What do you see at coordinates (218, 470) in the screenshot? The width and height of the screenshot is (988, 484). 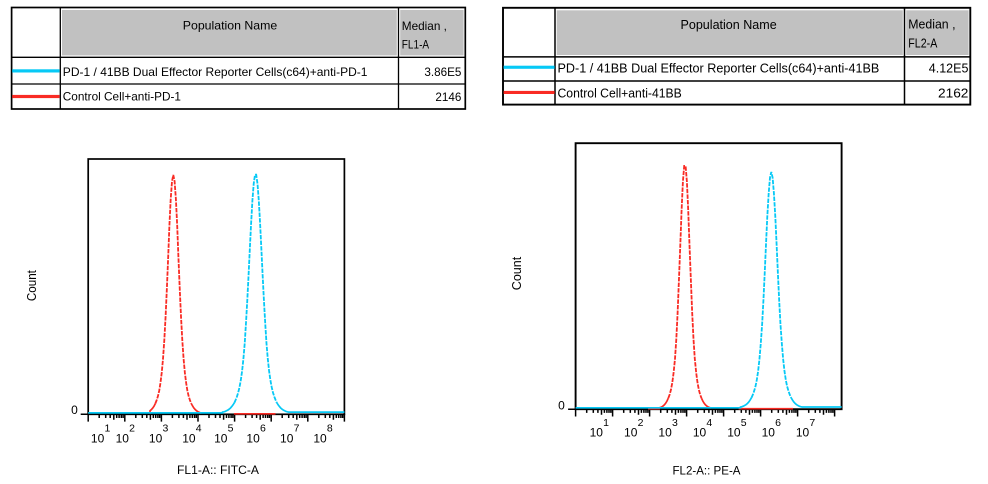 I see `svg-text: FL1-A:: FITC-A` at bounding box center [218, 470].